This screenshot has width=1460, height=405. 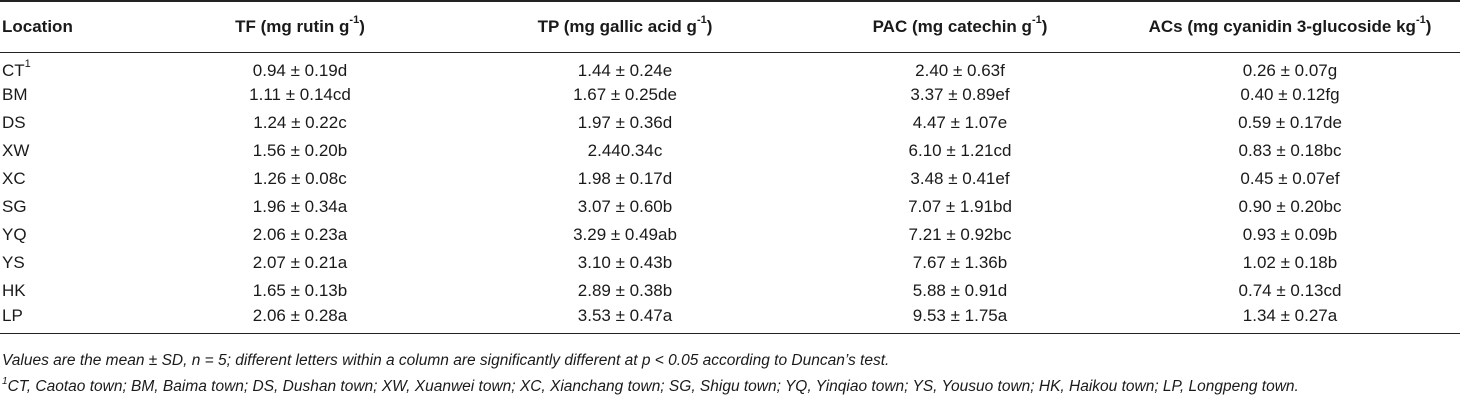 I want to click on header-acs-after: ), so click(x=1428, y=26).